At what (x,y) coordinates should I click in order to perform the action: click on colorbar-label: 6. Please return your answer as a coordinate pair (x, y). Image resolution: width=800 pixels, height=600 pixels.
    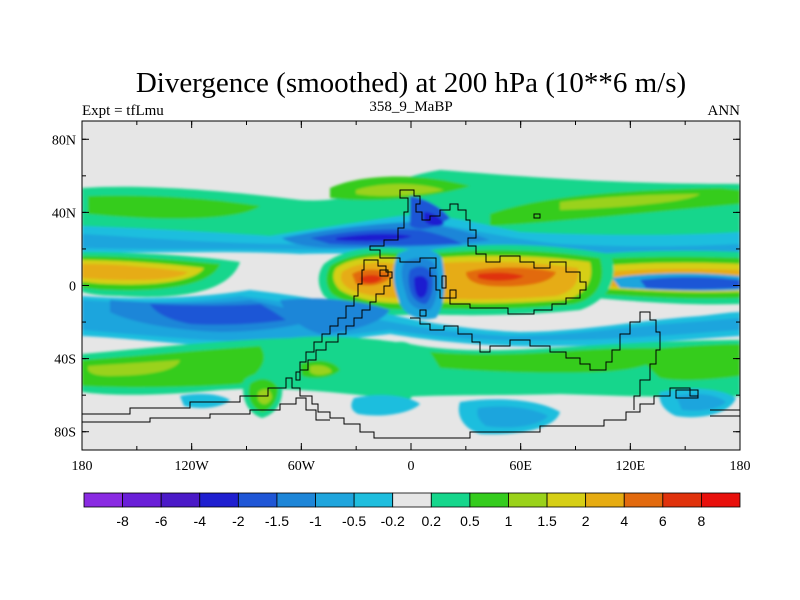
    Looking at the image, I should click on (663, 521).